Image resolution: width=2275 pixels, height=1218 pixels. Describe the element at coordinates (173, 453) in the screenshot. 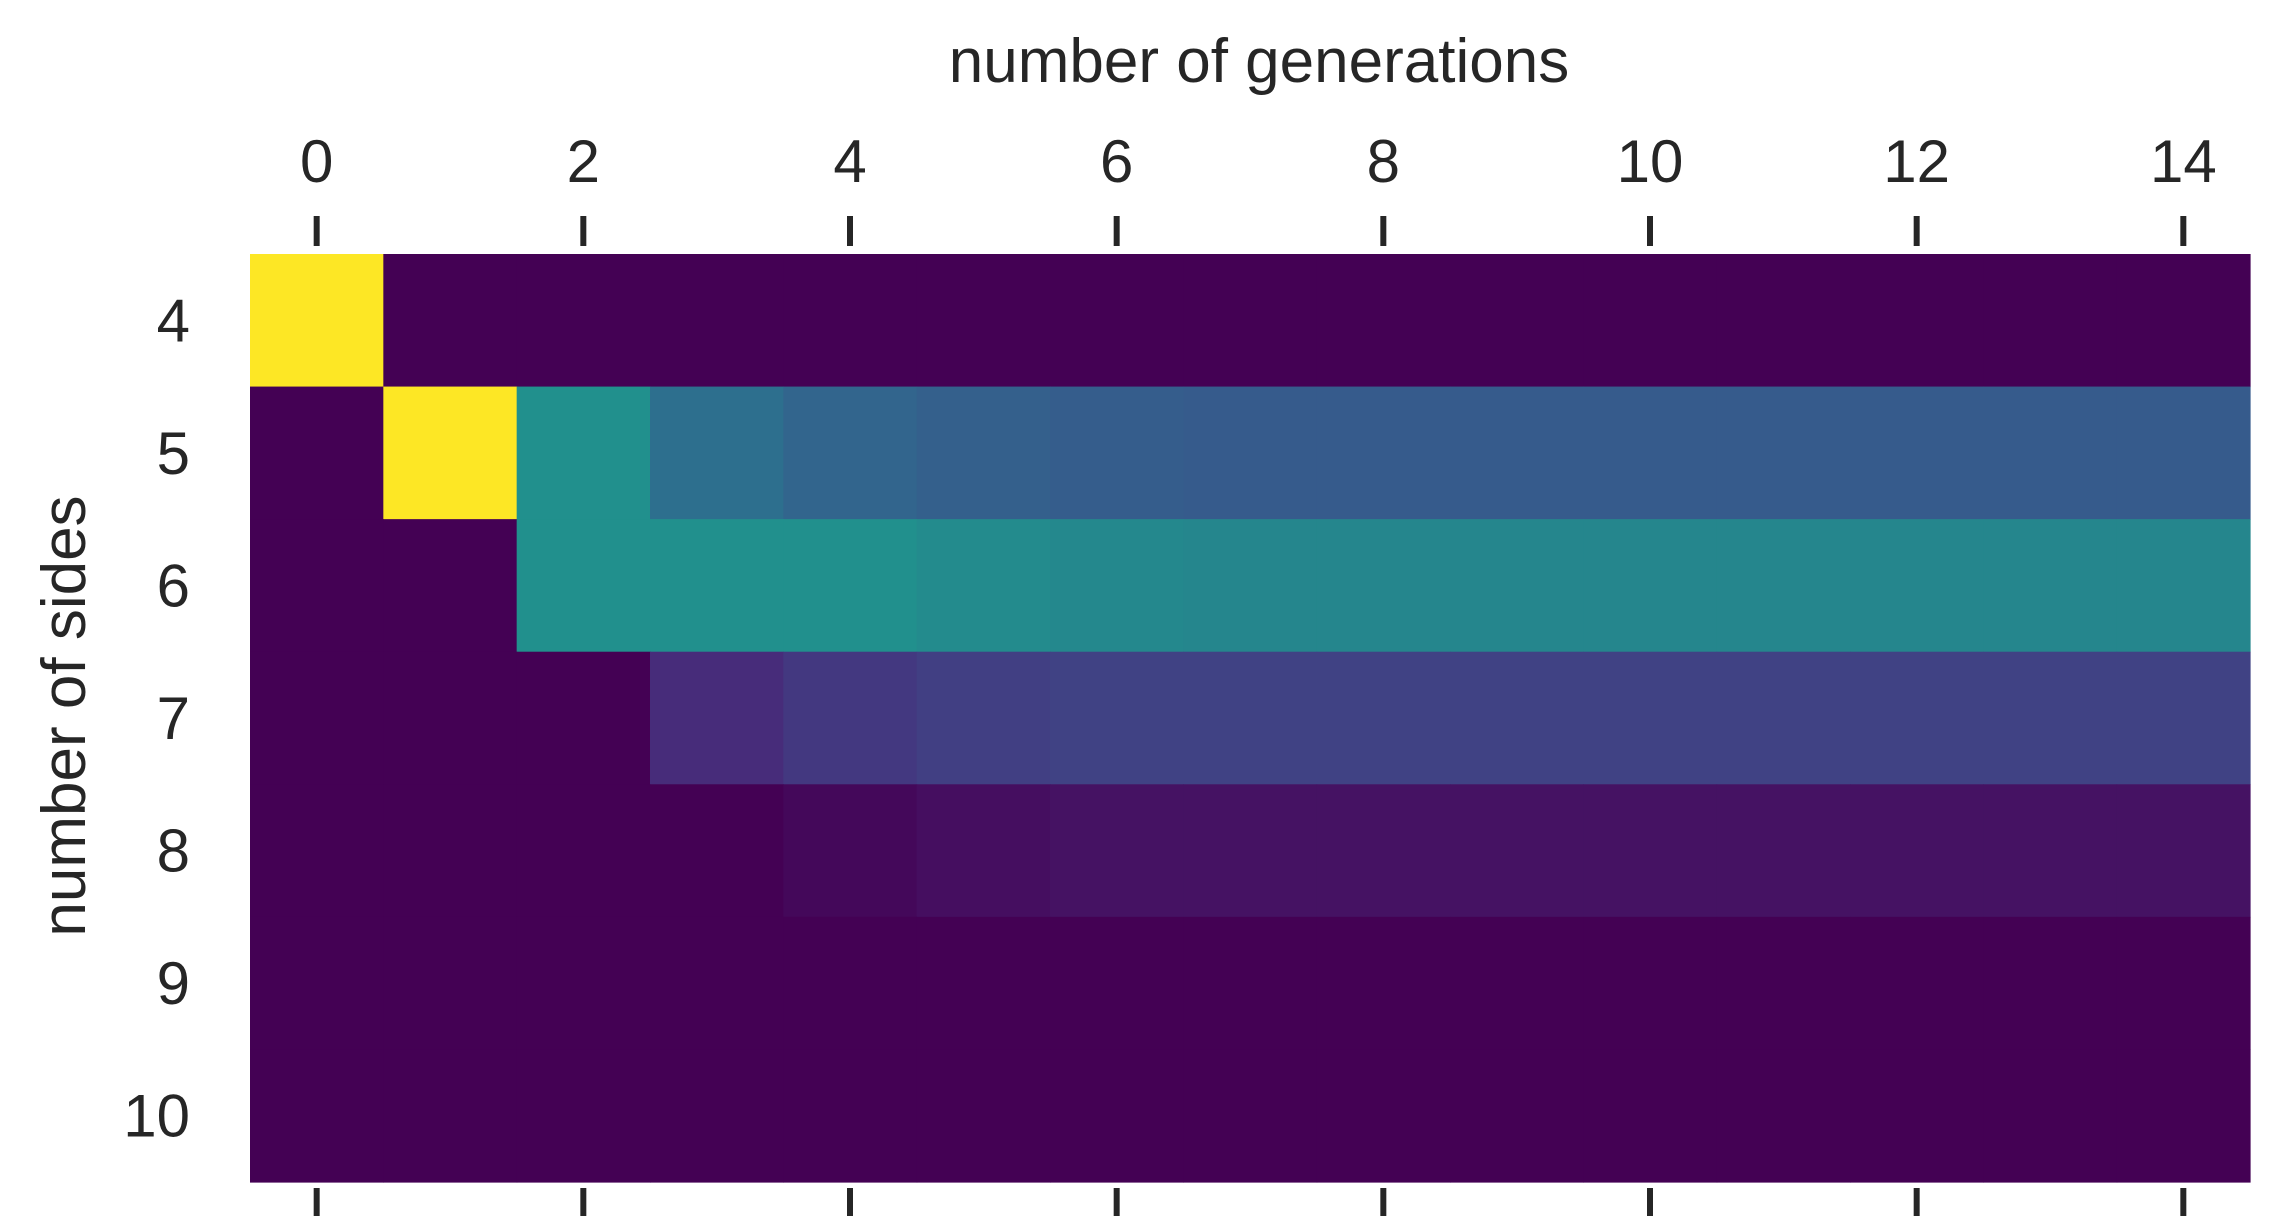

I see `y-tick-label-5: 5` at that location.